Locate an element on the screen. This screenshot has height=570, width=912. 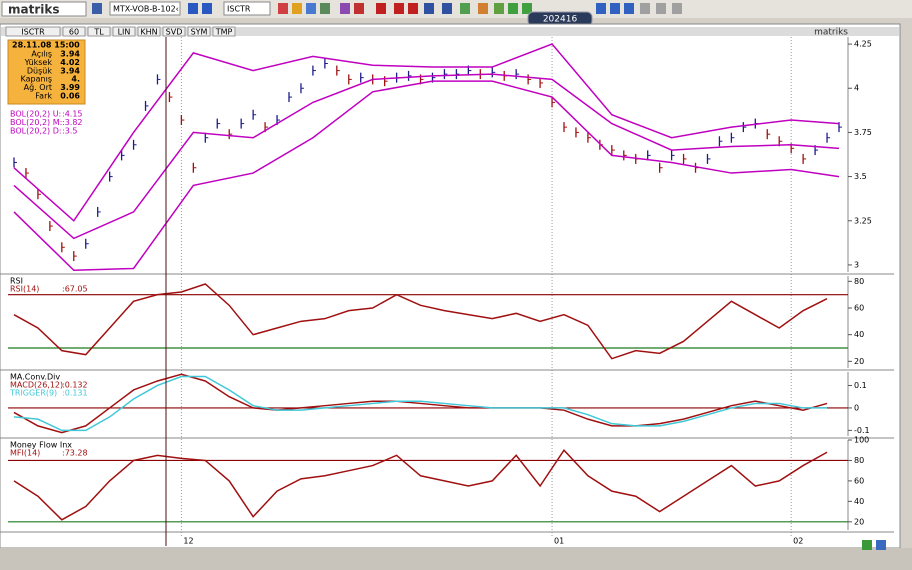
status-bar is located at coordinates (456, 559).